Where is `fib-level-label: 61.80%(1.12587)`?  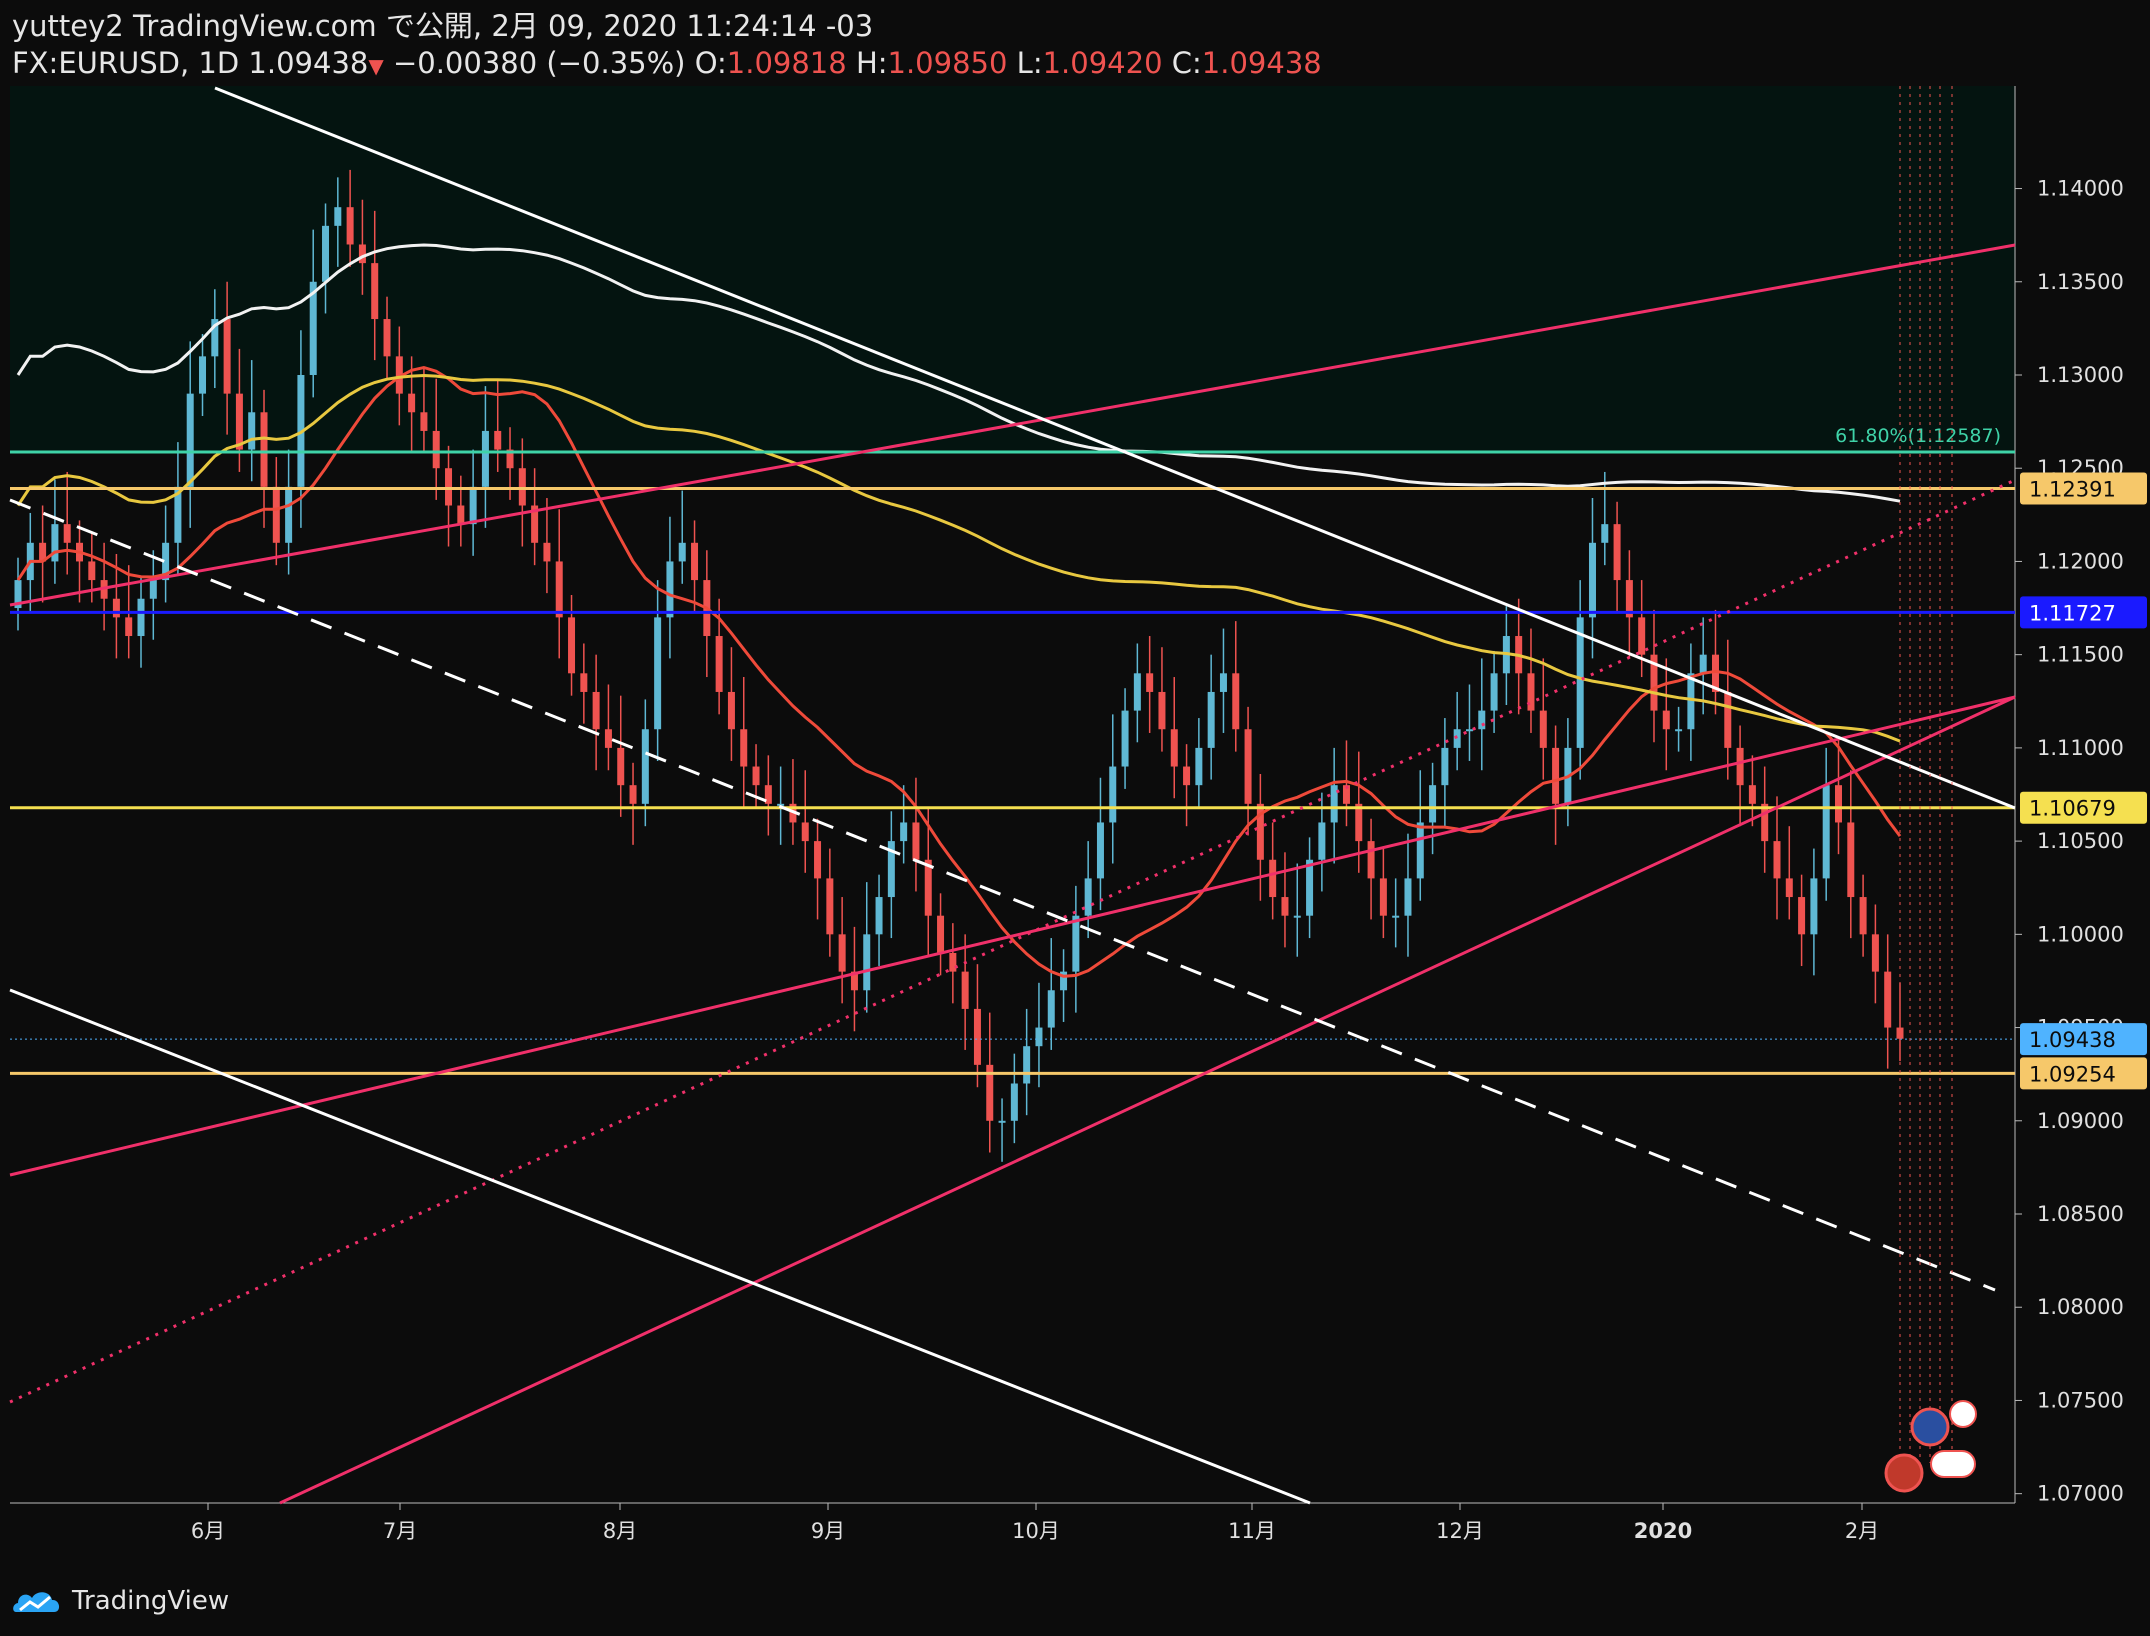 fib-level-label: 61.80%(1.12587) is located at coordinates (1918, 436).